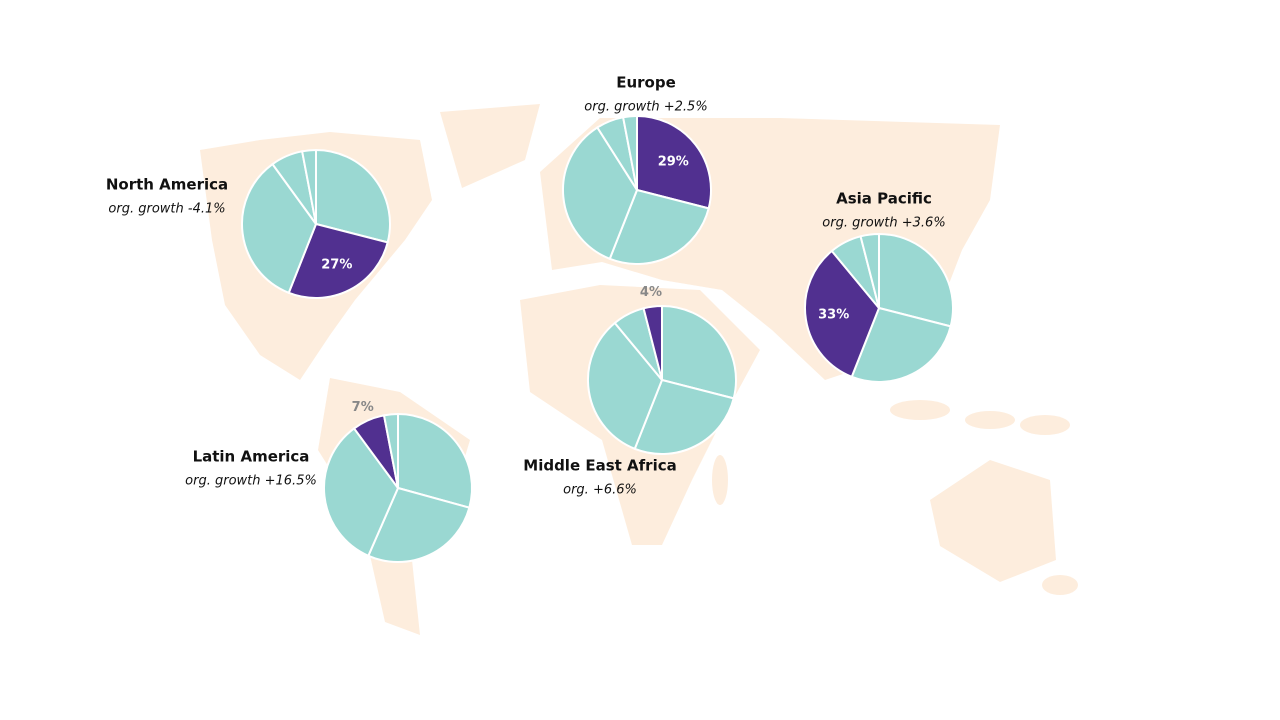 This screenshot has height=720, width=1280. What do you see at coordinates (599, 466) in the screenshot?
I see `pie-title: Middle East Africa` at bounding box center [599, 466].